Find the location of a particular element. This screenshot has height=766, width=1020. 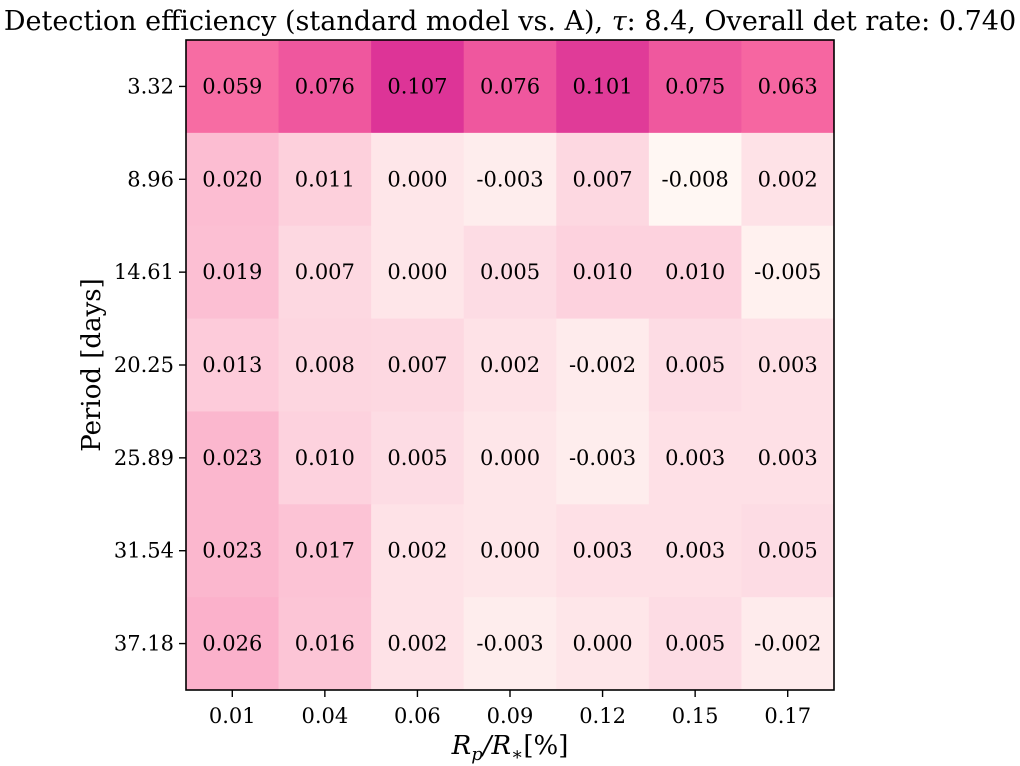

heatmap-cell-r2-c0 is located at coordinates (233, 272).